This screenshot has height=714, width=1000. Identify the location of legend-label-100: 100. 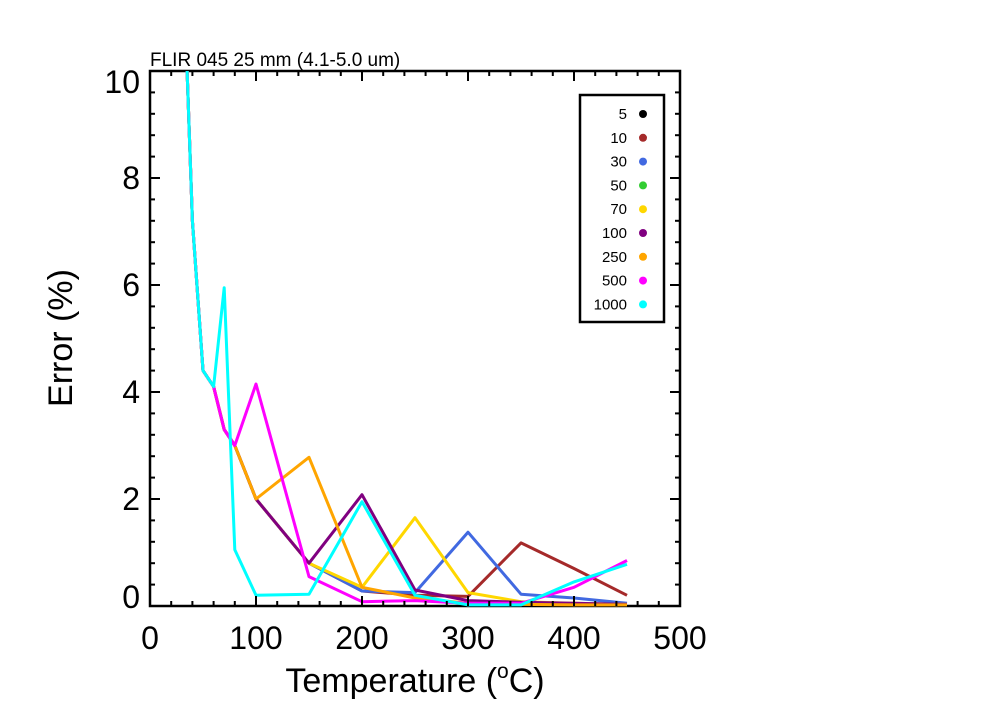
(614, 233).